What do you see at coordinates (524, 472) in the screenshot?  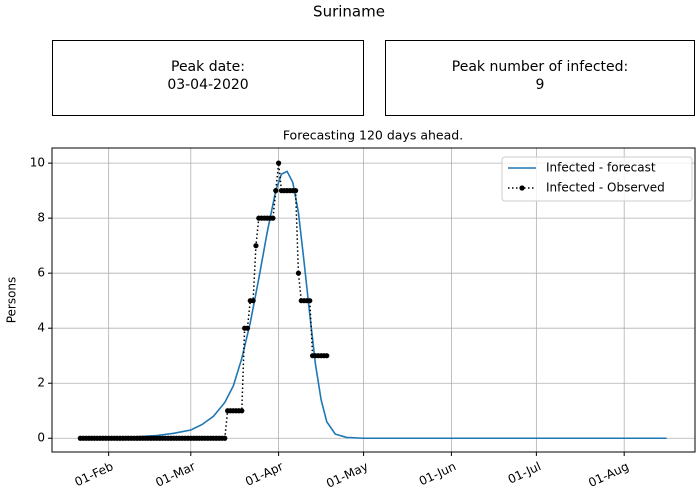 I see `x-tick-label: 01-Jul` at bounding box center [524, 472].